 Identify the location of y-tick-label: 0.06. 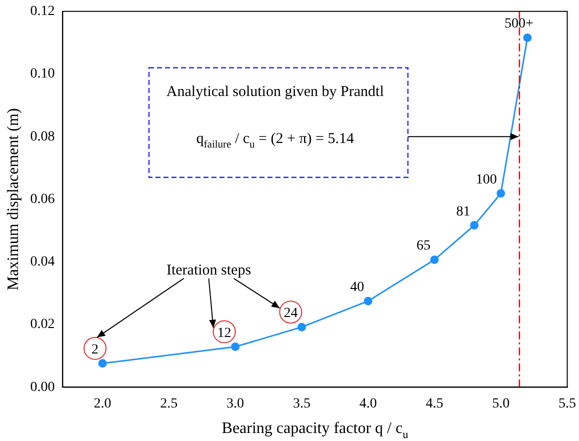
(42, 199).